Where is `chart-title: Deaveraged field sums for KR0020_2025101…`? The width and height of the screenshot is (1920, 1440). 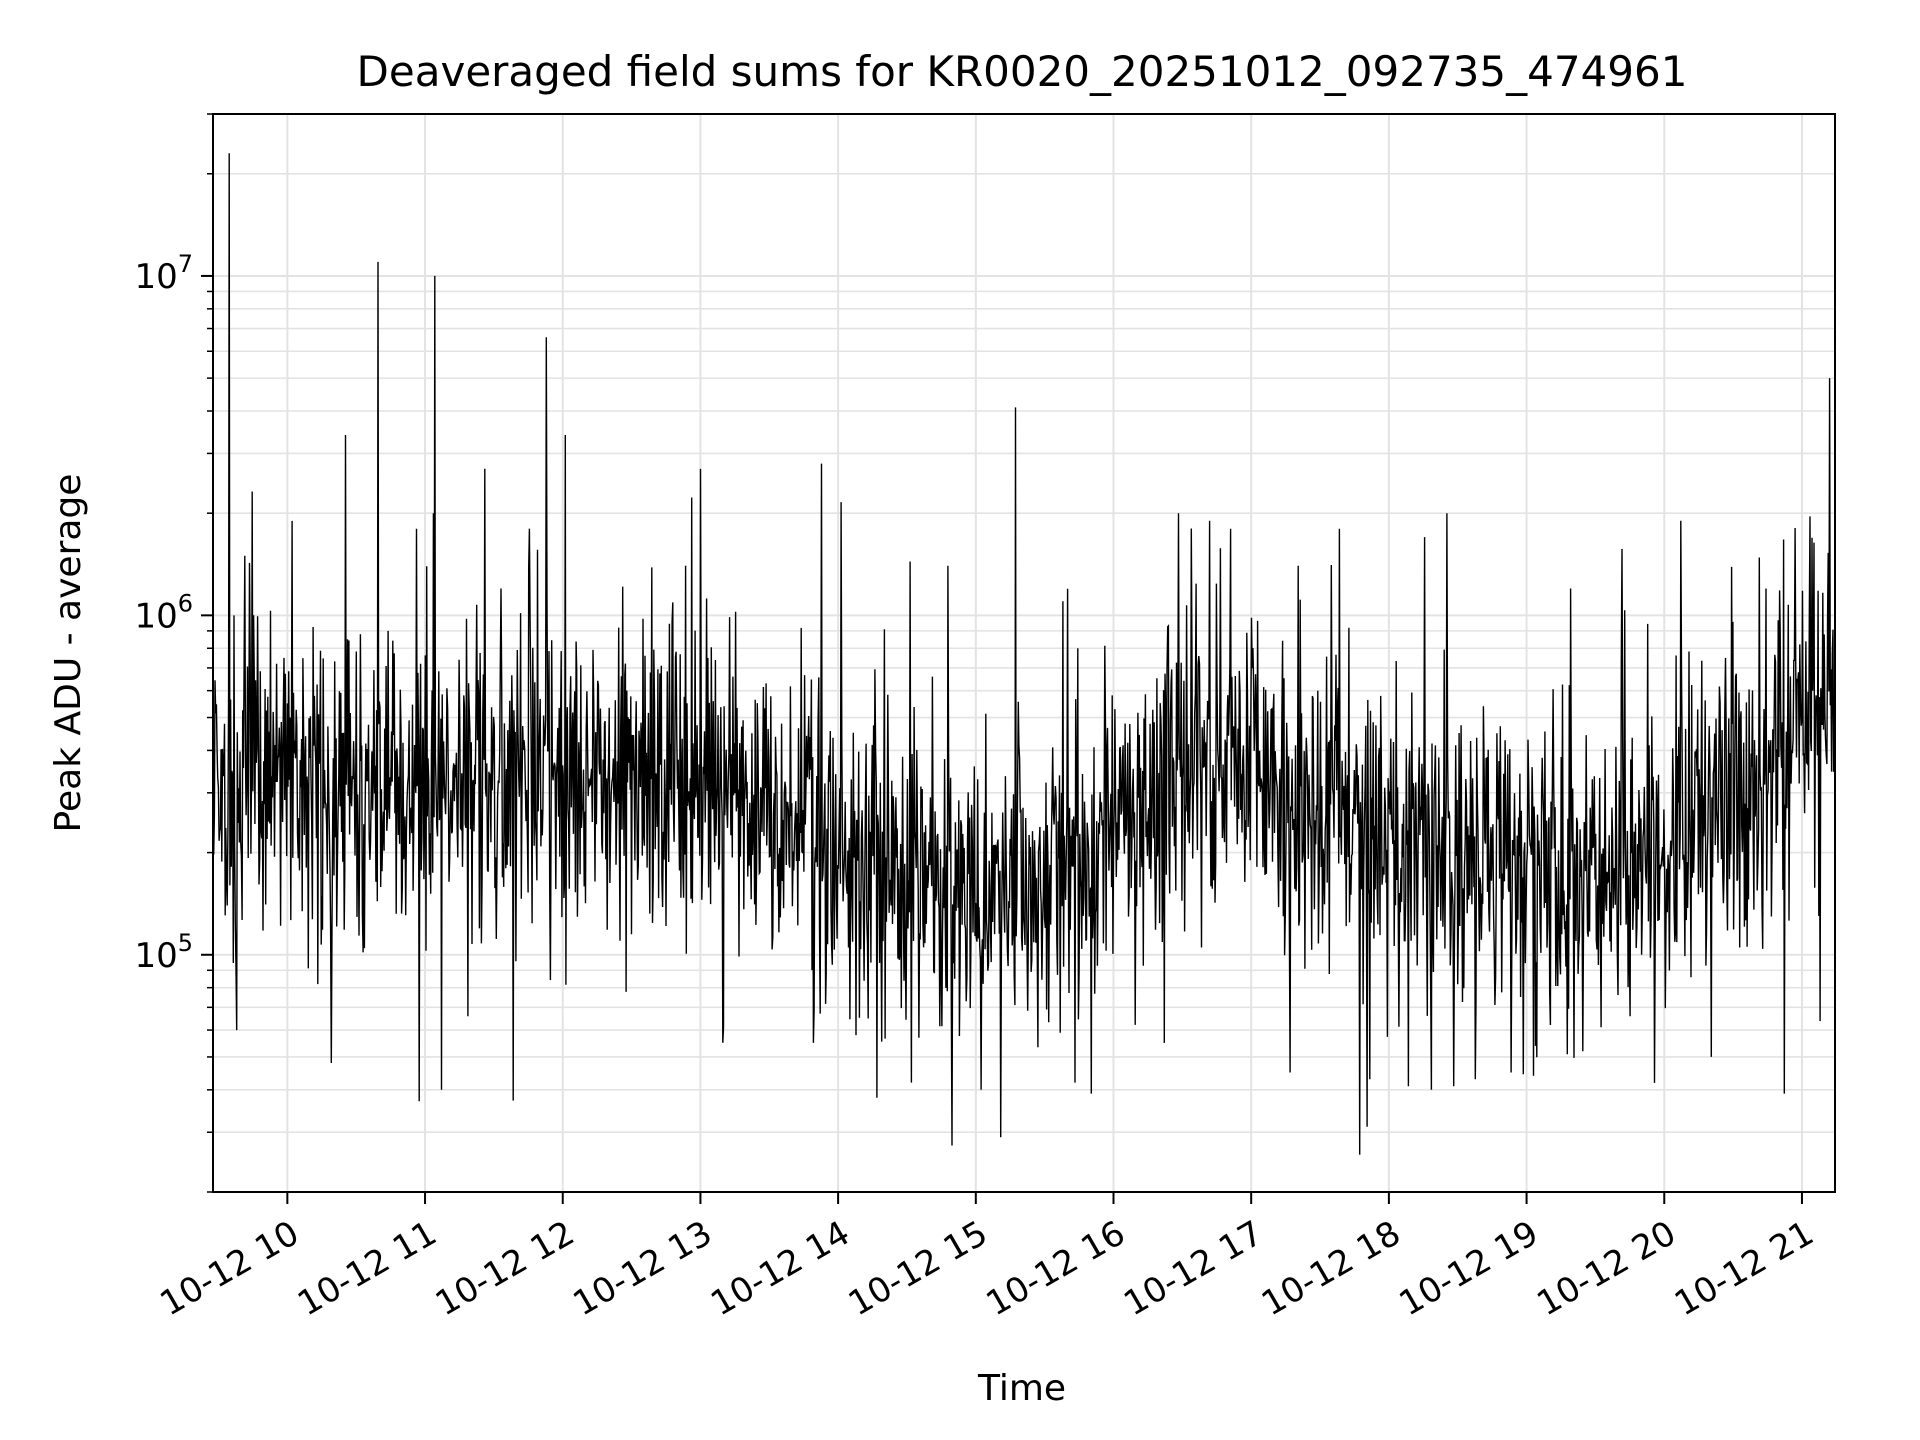
chart-title: Deaveraged field sums for KR0020_2025101… is located at coordinates (1022, 71).